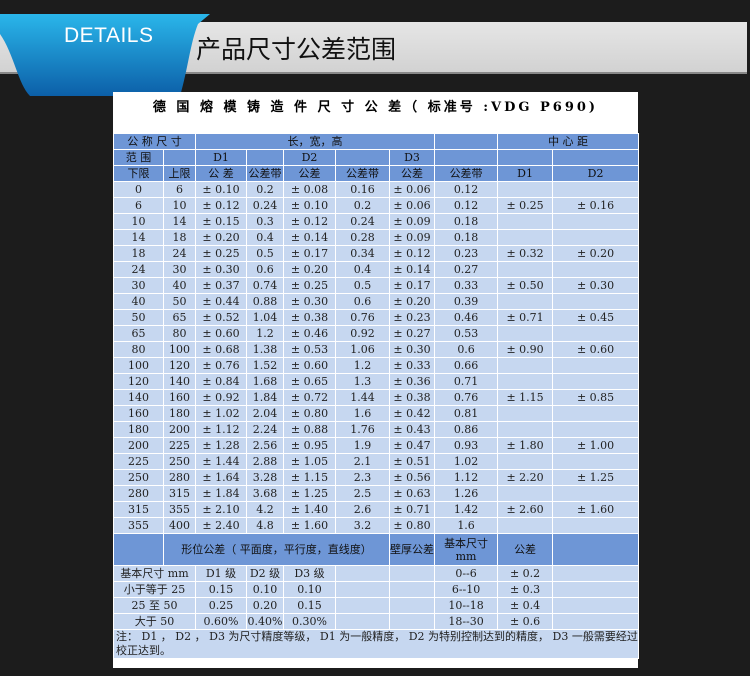  I want to click on table-cell: 1.44, so click(362, 397).